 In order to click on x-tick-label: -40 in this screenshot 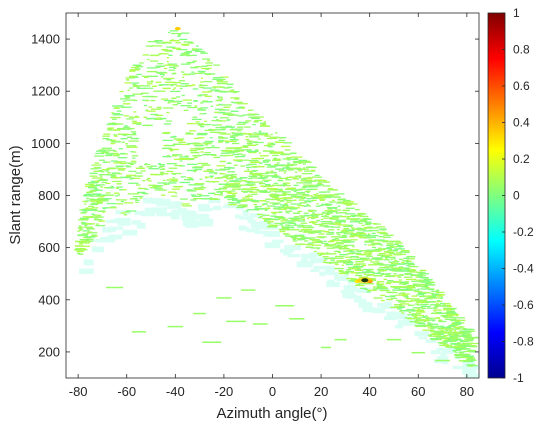, I will do `click(175, 391)`.